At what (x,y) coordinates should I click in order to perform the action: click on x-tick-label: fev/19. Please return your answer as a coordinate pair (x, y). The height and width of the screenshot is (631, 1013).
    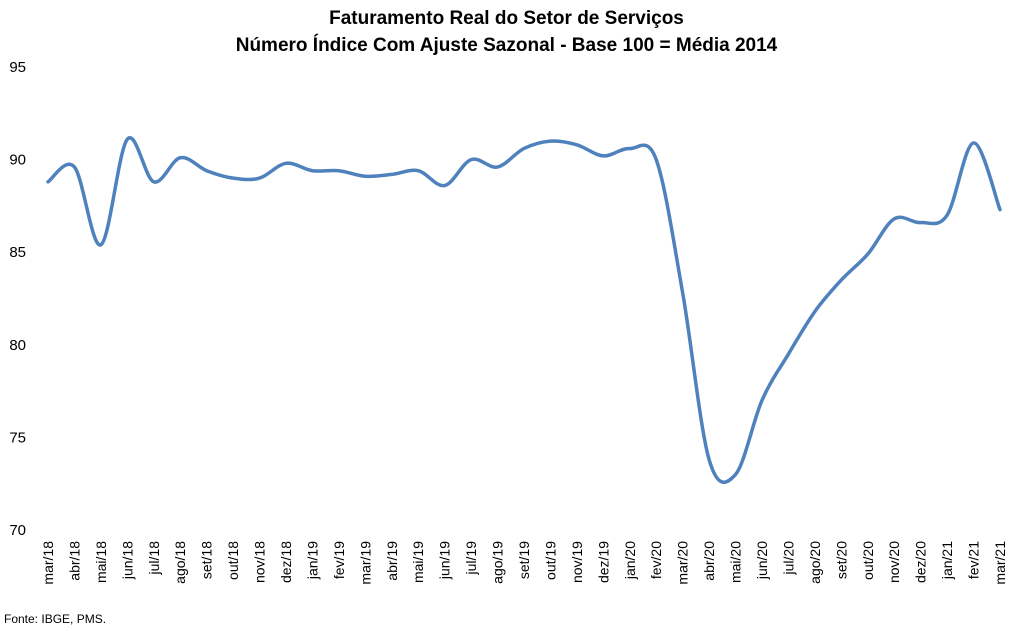
    Looking at the image, I should click on (339, 560).